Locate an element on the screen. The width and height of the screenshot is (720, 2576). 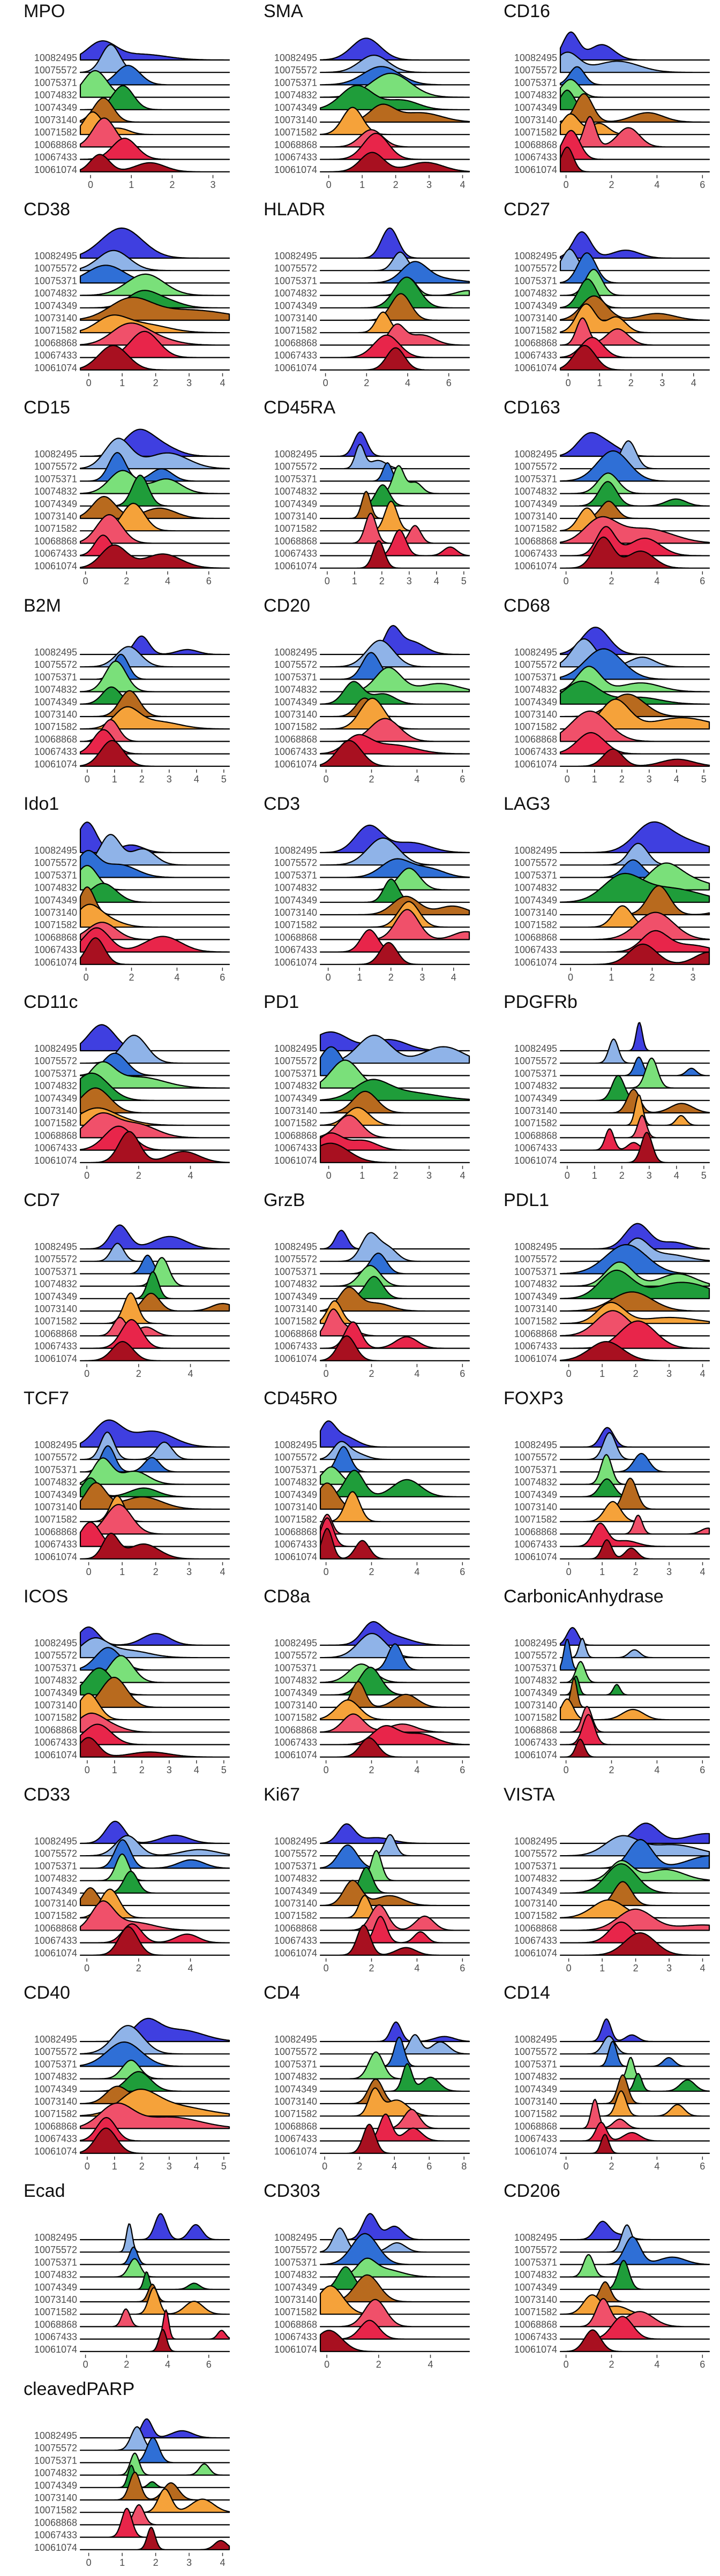
panel-title: CD163 is located at coordinates (532, 407).